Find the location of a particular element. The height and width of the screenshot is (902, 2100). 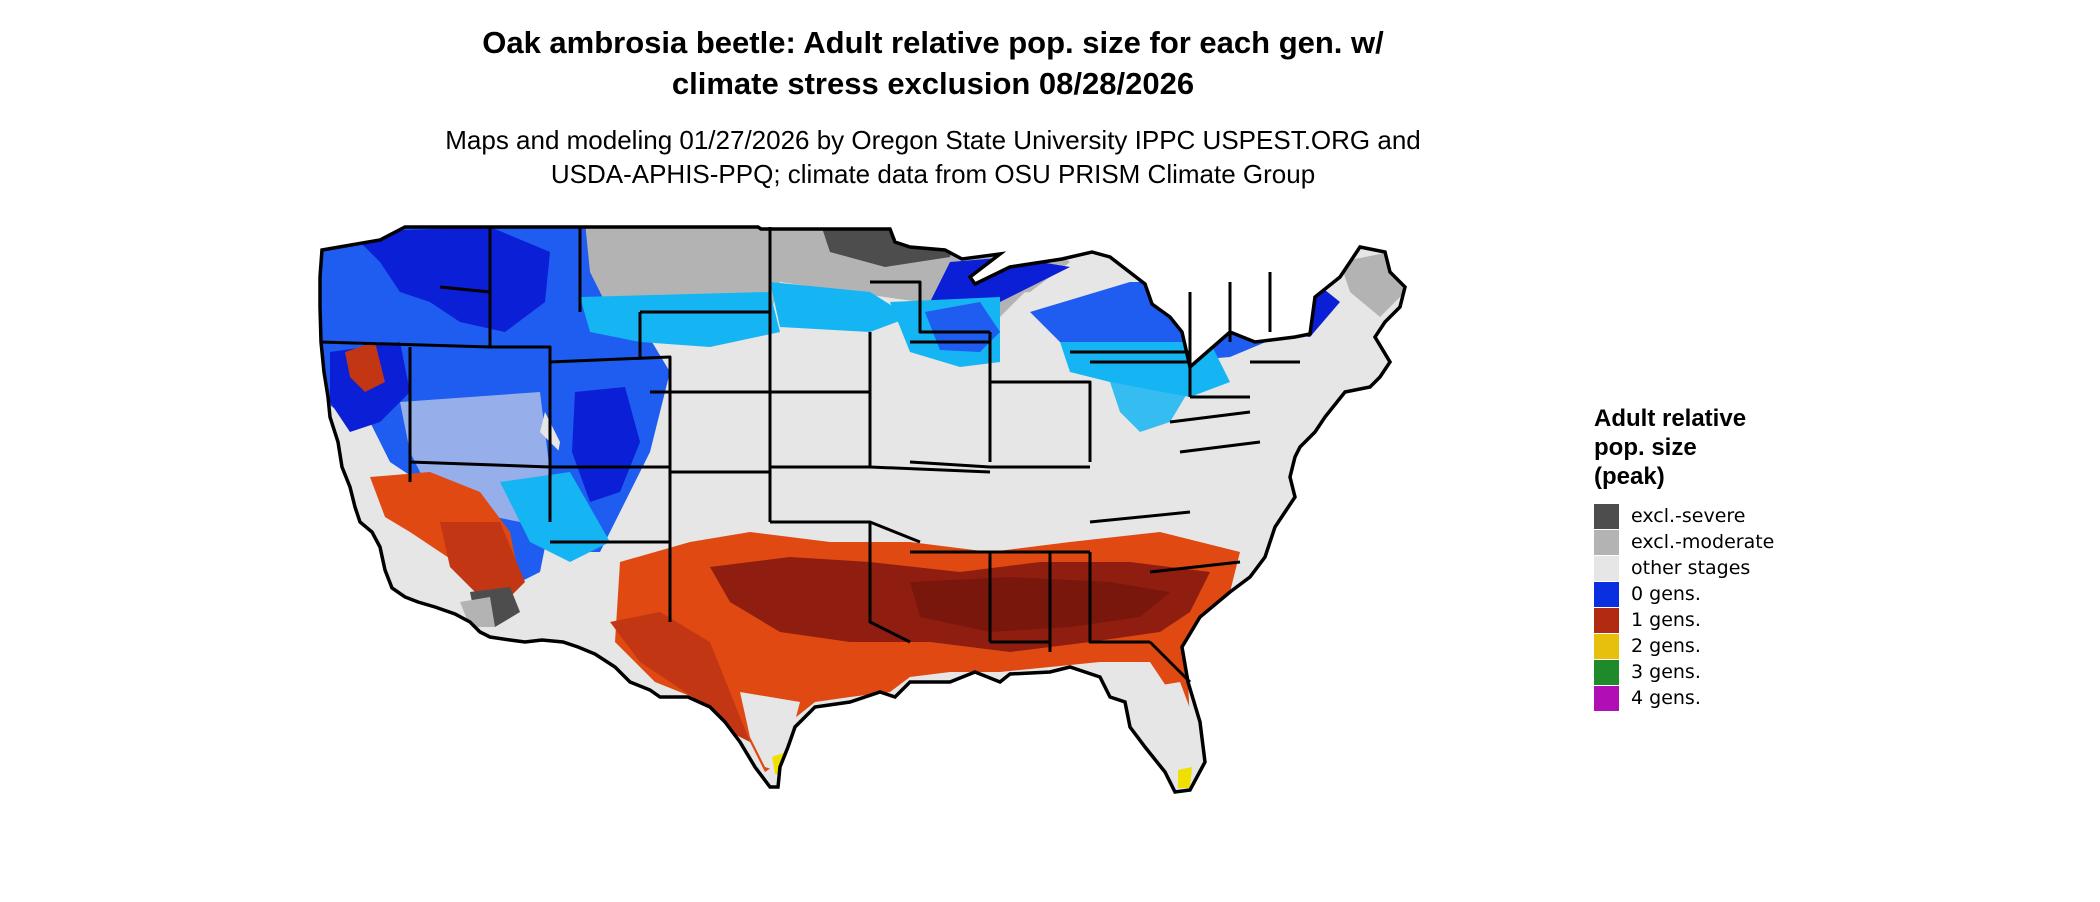

legend-item: excl.-moderate is located at coordinates (1744, 542).